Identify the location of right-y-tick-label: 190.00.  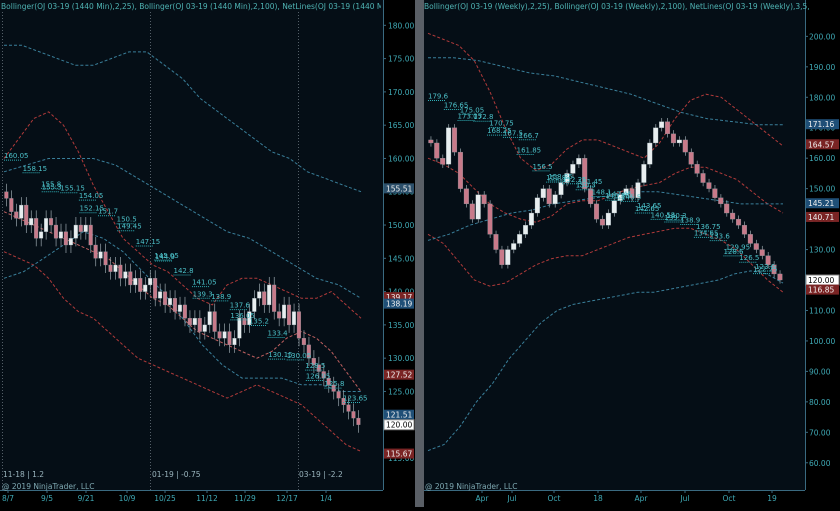
(822, 67).